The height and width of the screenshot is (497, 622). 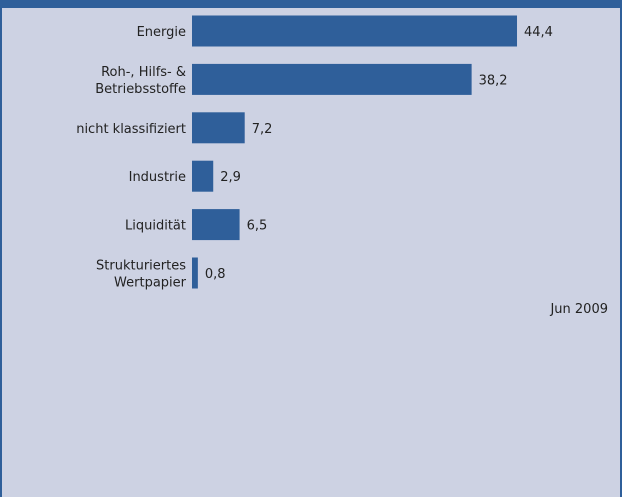 What do you see at coordinates (257, 226) in the screenshot?
I see `value-label-4: 6,5` at bounding box center [257, 226].